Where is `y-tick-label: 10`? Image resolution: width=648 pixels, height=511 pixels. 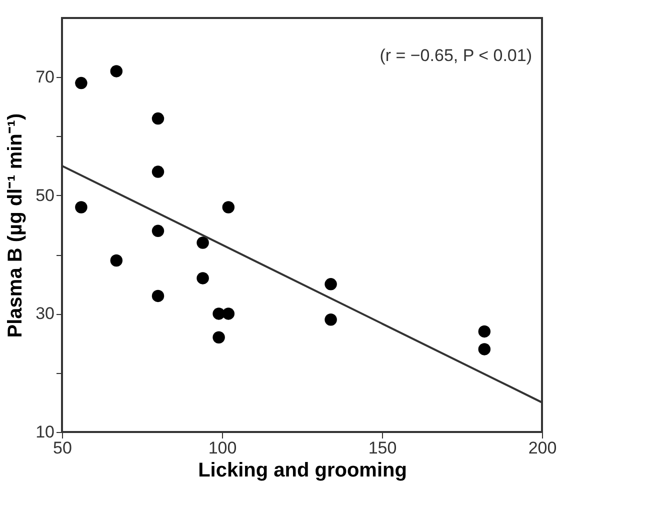
y-tick-label: 10 is located at coordinates (45, 432).